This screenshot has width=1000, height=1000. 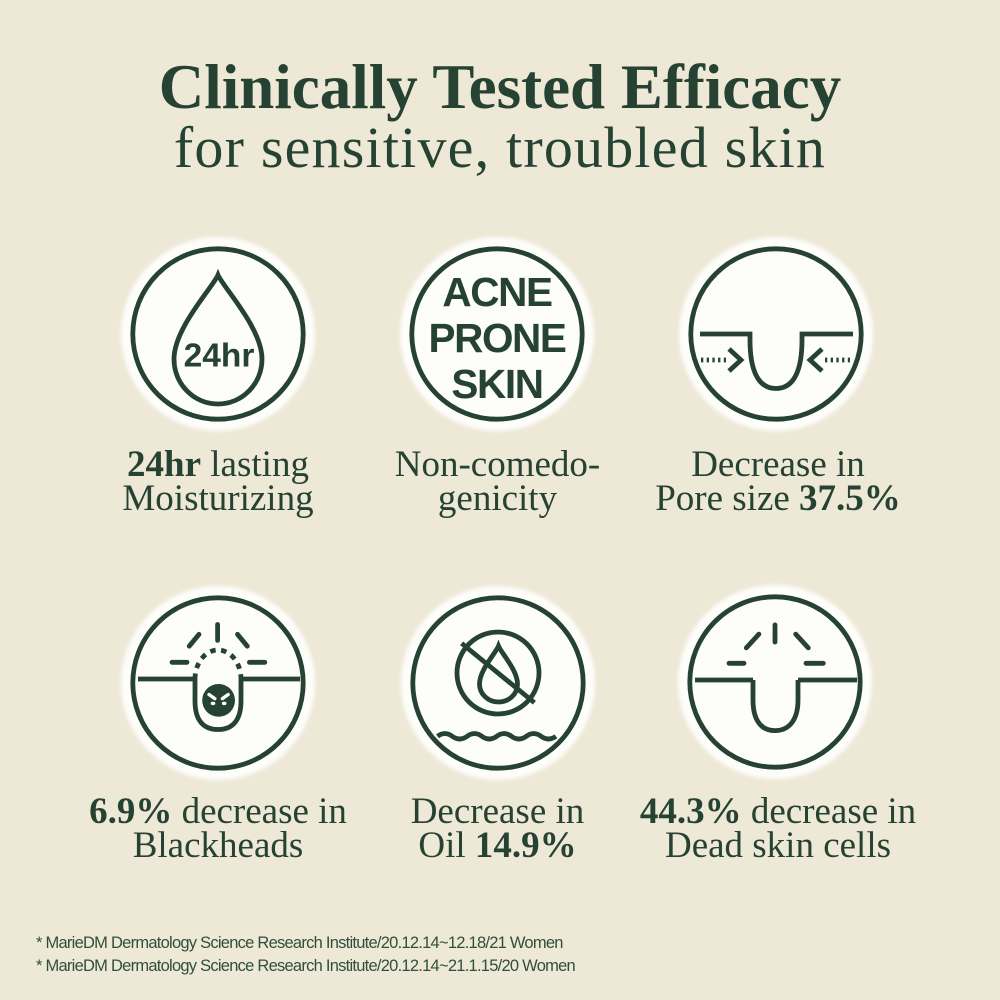 I want to click on svg-text: SKIN, so click(x=496, y=384).